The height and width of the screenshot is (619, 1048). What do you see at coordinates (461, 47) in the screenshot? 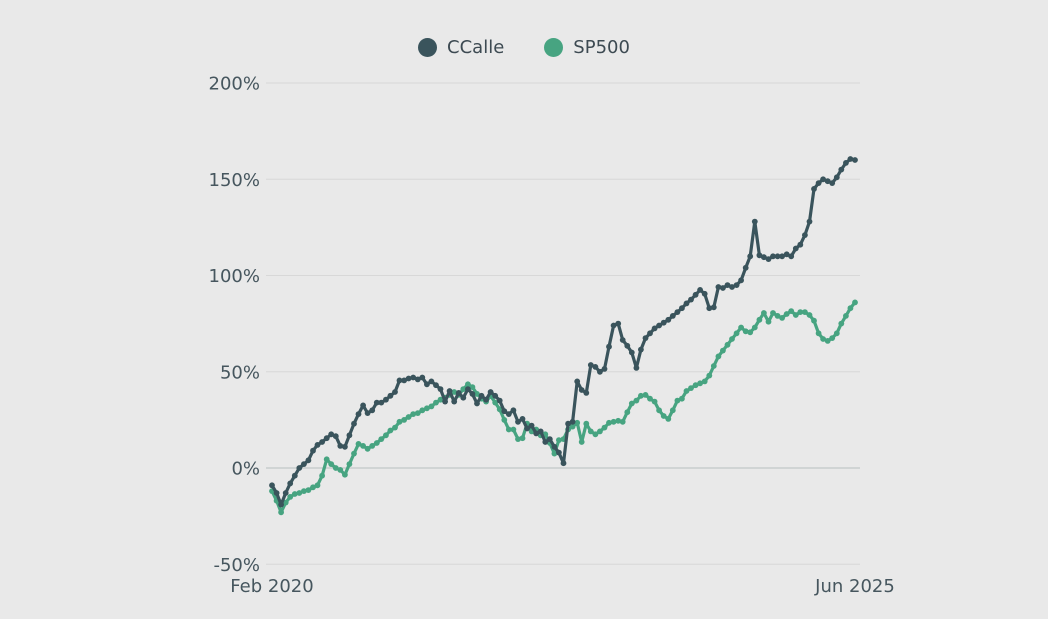
I see `legend-item-ccalle: CCalle` at bounding box center [461, 47].